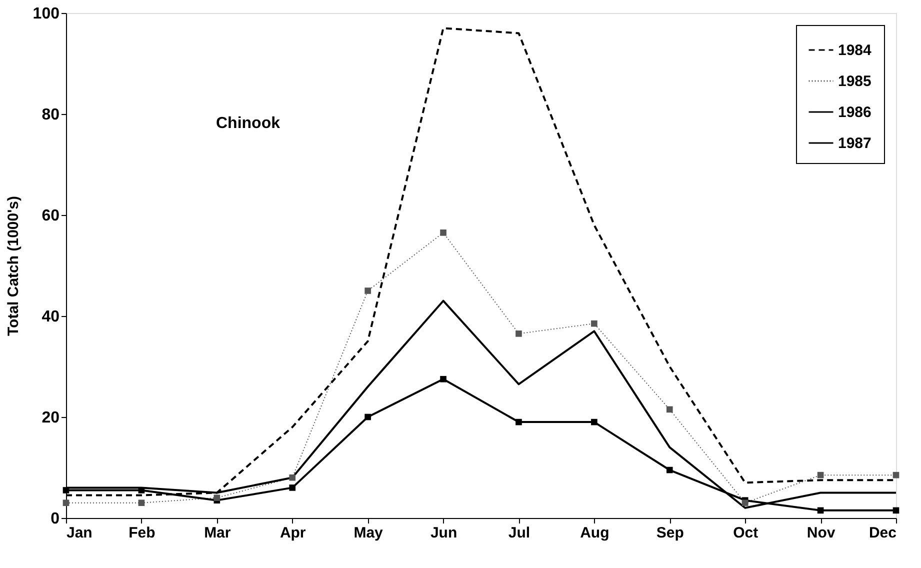 Image resolution: width=921 pixels, height=568 pixels. What do you see at coordinates (51, 418) in the screenshot?
I see `y-tick-label: 20` at bounding box center [51, 418].